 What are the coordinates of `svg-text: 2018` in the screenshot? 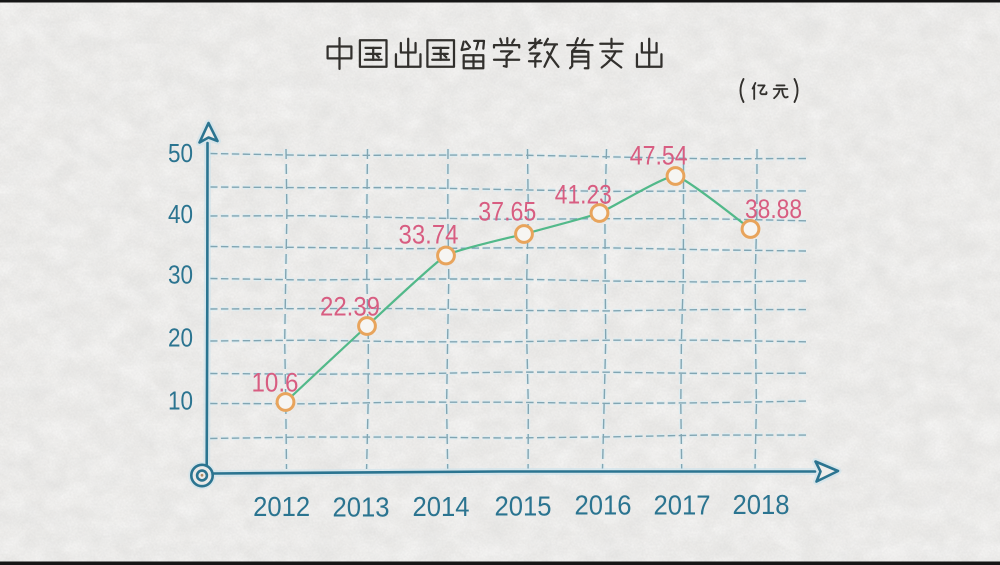 It's located at (761, 504).